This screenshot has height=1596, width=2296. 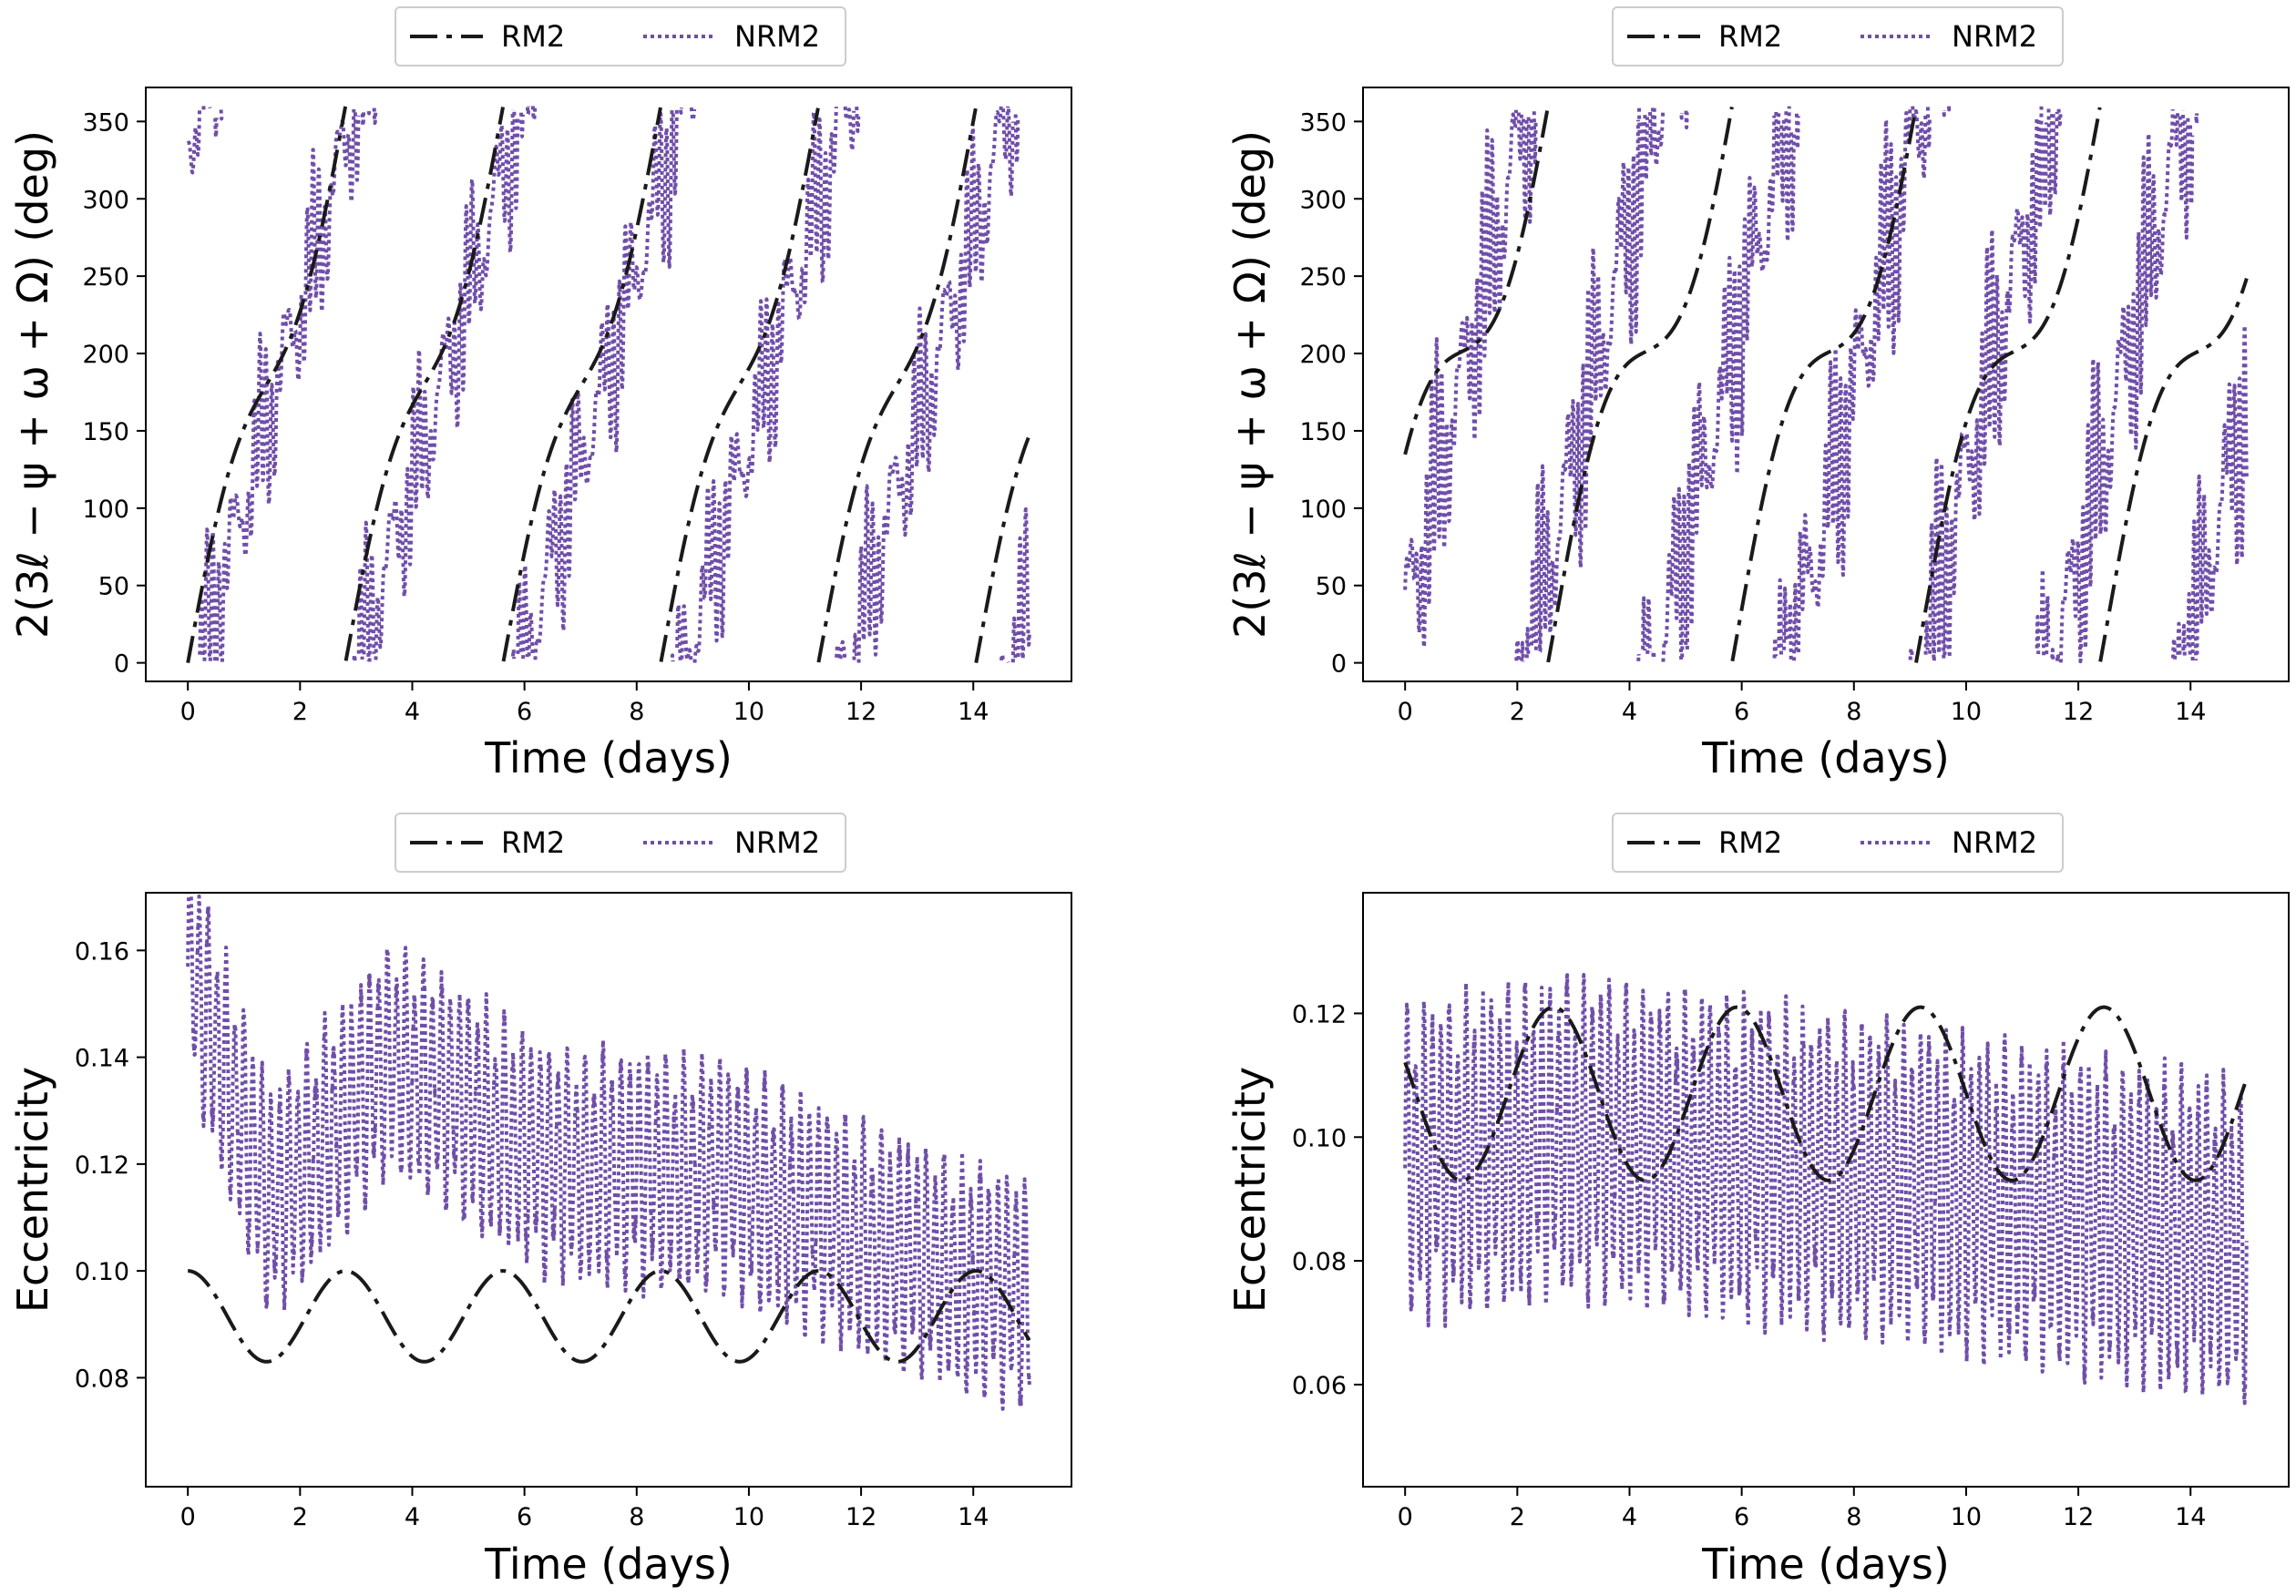 What do you see at coordinates (102, 1059) in the screenshot?
I see `y-tick-label: 0.14` at bounding box center [102, 1059].